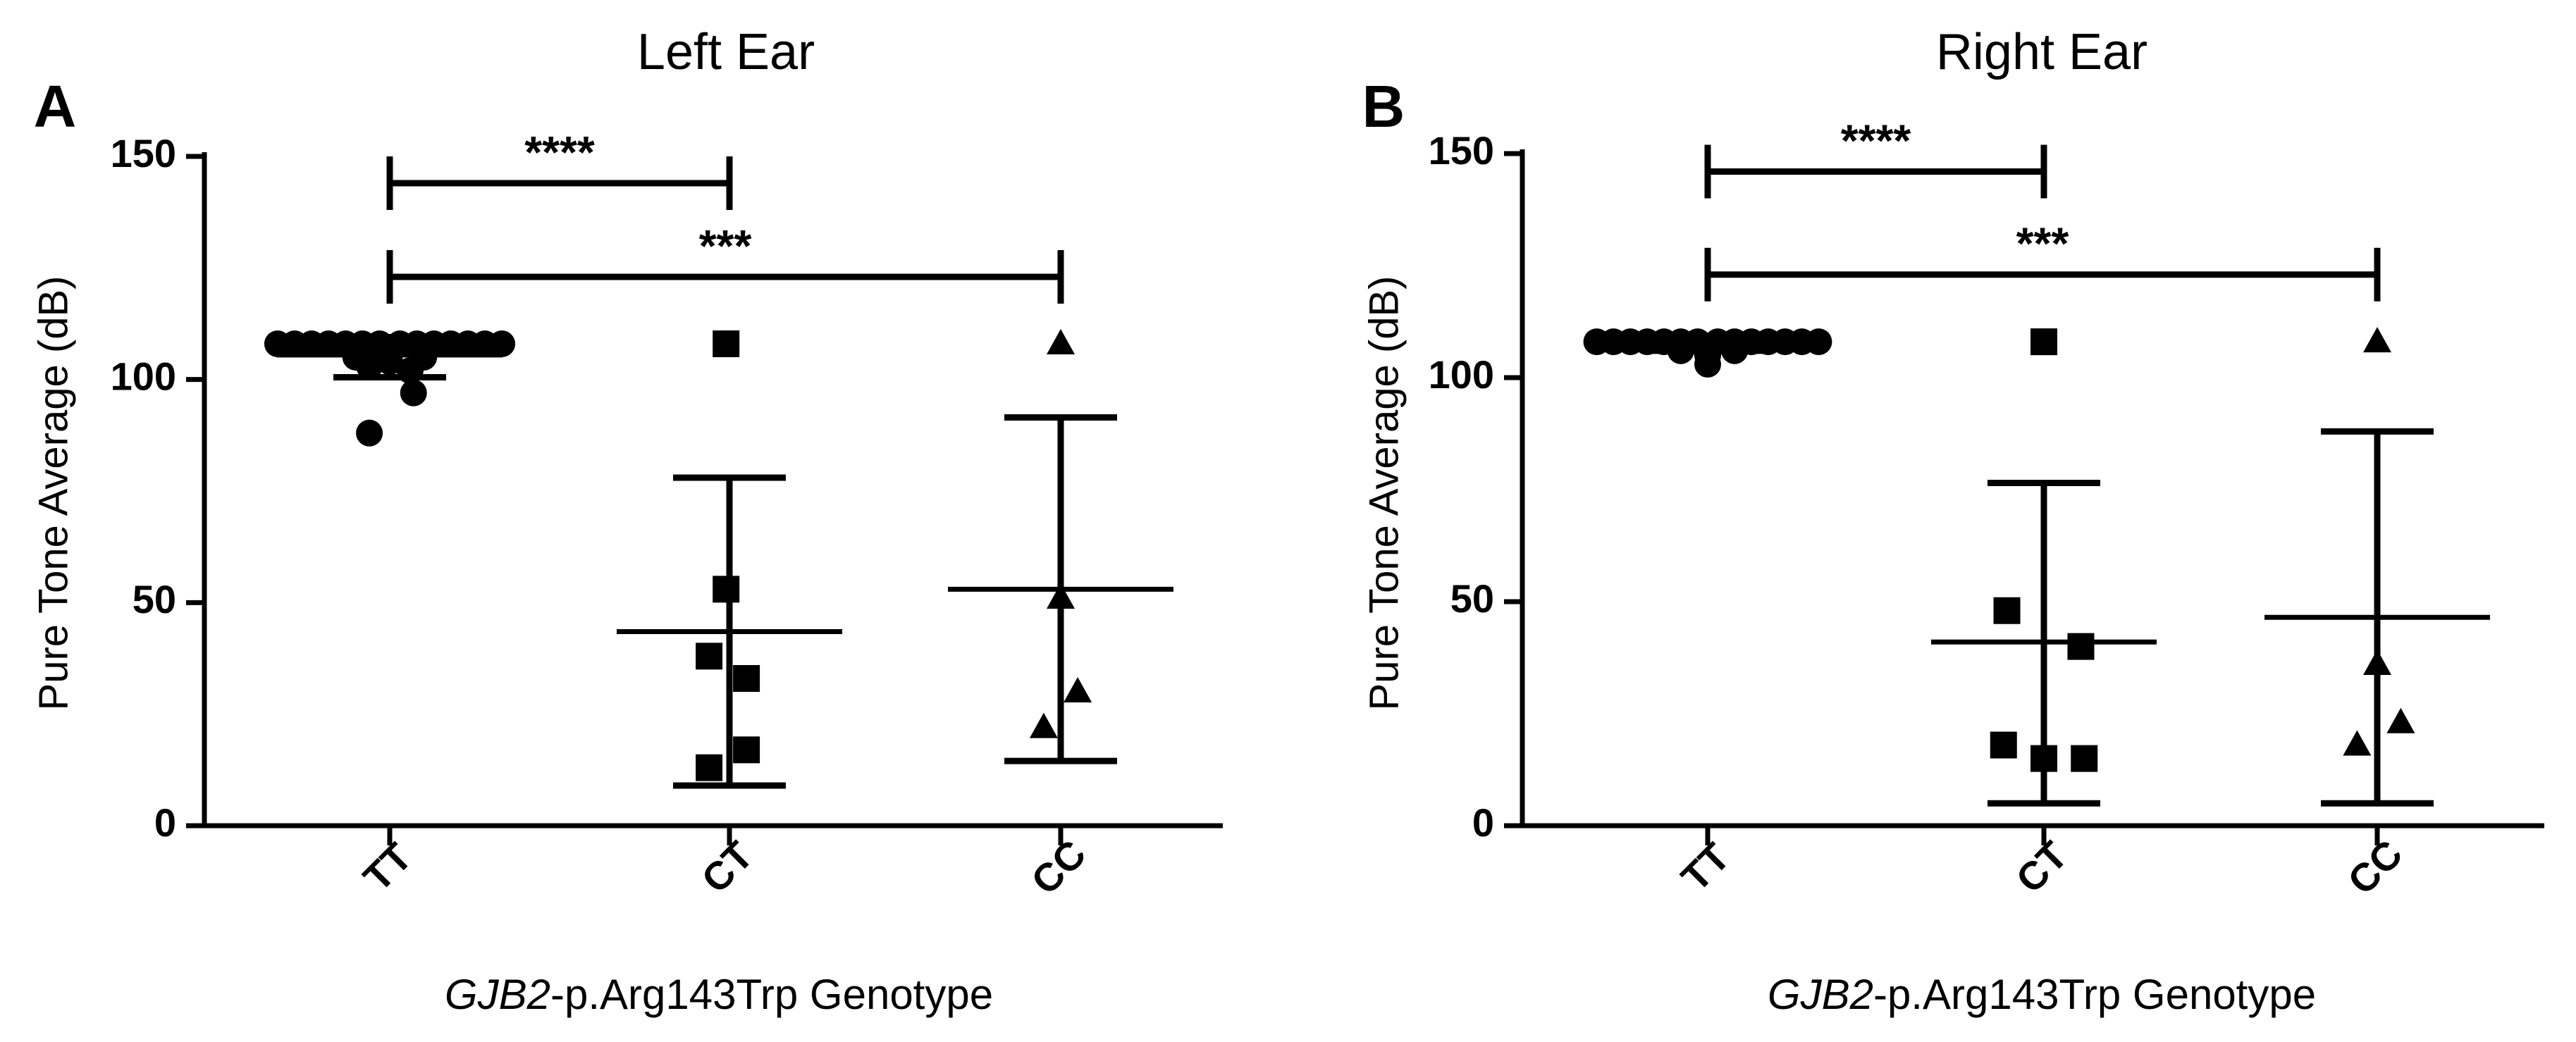 This screenshot has height=1042, width=2576. Describe the element at coordinates (55, 106) in the screenshot. I see `panel-label: A` at that location.